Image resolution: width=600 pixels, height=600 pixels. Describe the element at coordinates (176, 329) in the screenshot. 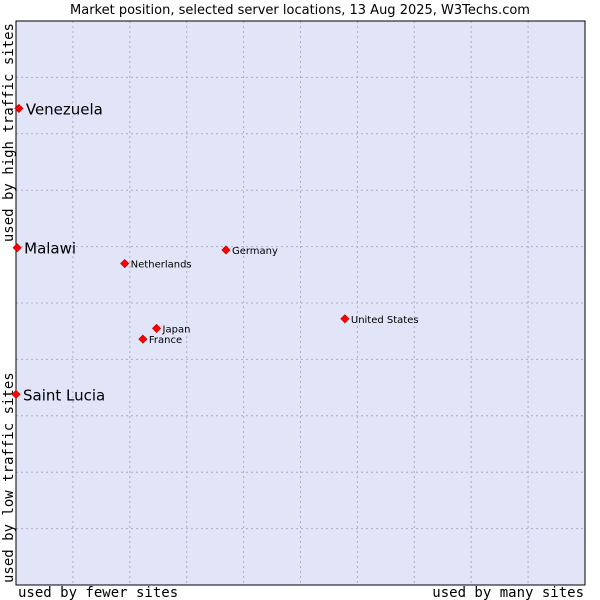

I see `point-label: Japan` at that location.